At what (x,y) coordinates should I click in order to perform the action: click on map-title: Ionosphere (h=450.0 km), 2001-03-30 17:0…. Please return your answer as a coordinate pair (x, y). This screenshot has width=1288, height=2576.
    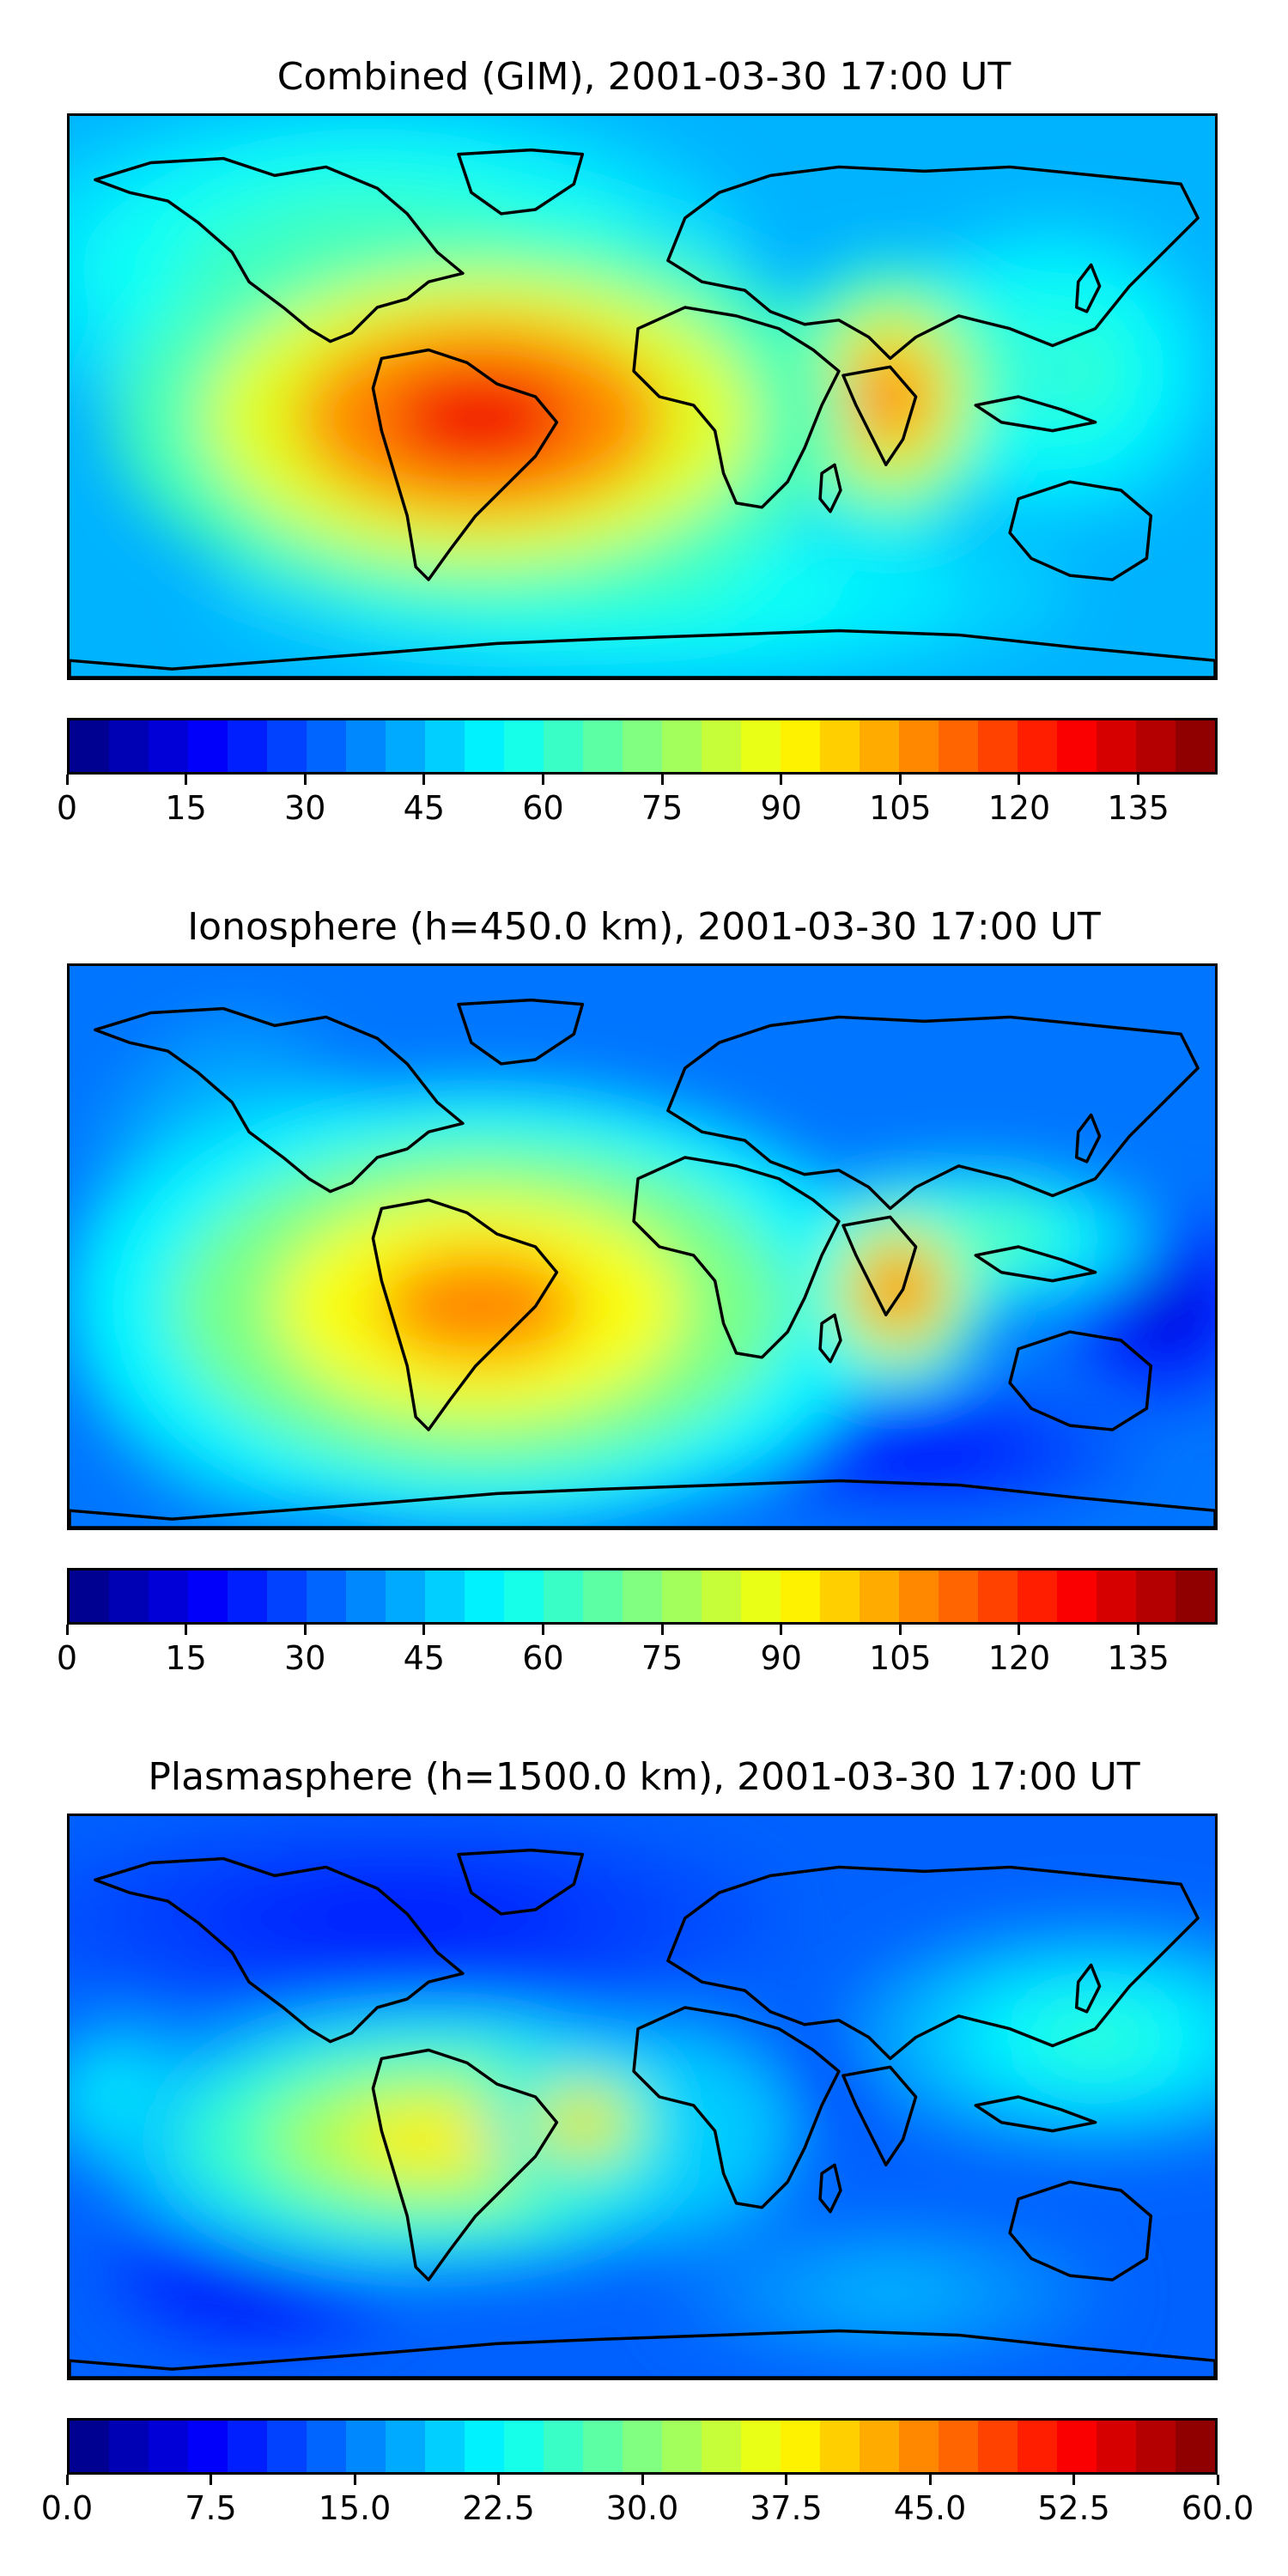
    Looking at the image, I should click on (644, 927).